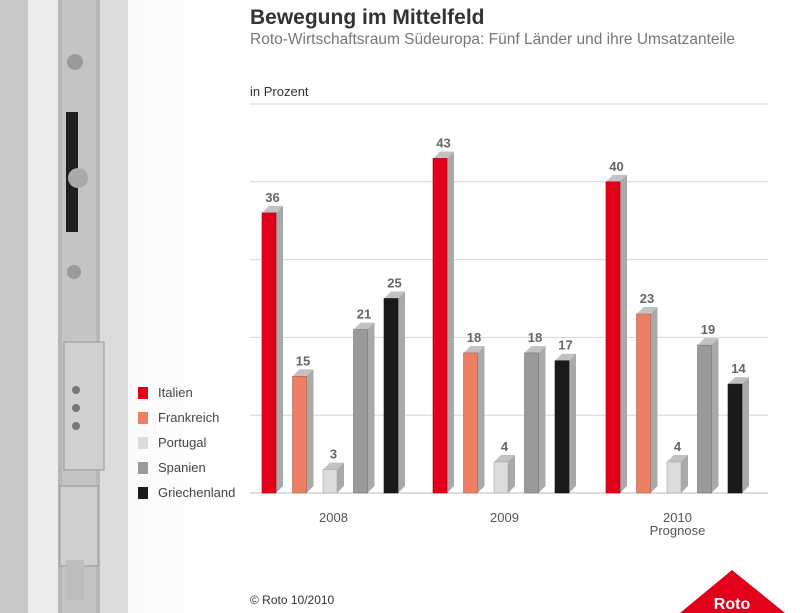 This screenshot has height=613, width=800. I want to click on bar-frankreich-2008, so click(303, 431).